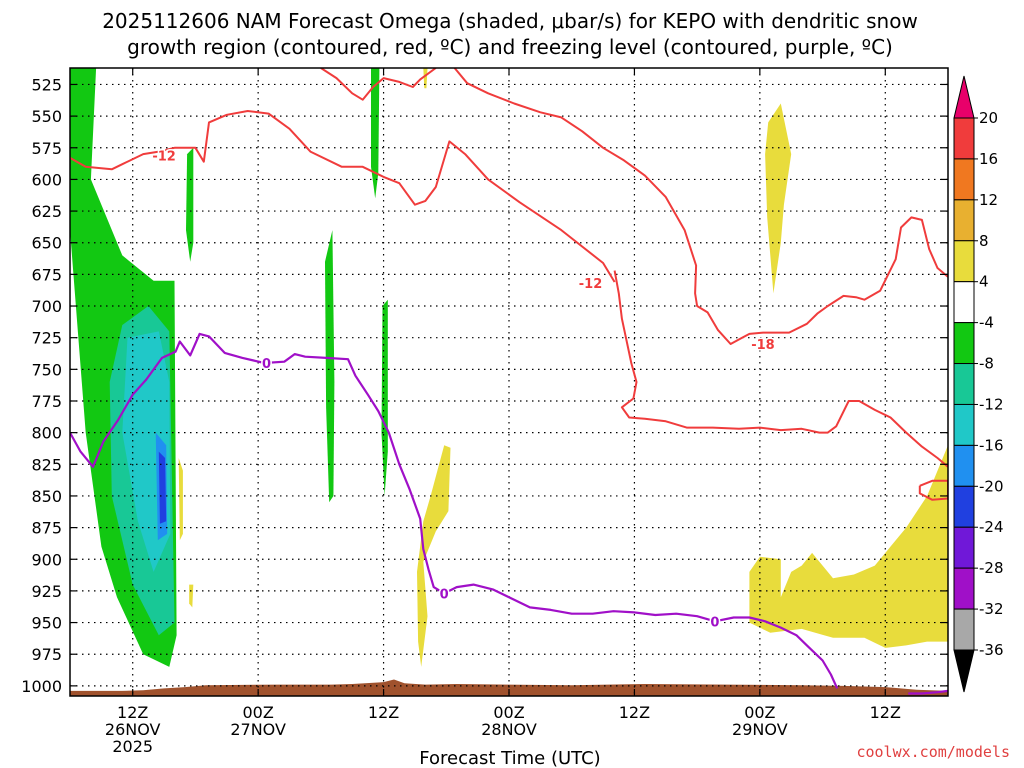 The width and height of the screenshot is (1024, 768). I want to click on y-tick-label-1: 550, so click(46, 116).